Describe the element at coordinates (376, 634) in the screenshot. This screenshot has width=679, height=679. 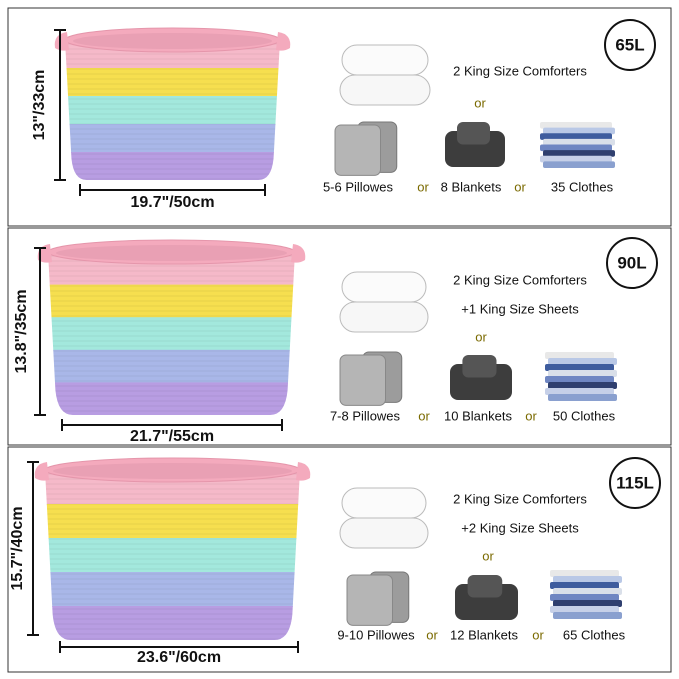
I see `item-text: 9-10 Pillowes` at that location.